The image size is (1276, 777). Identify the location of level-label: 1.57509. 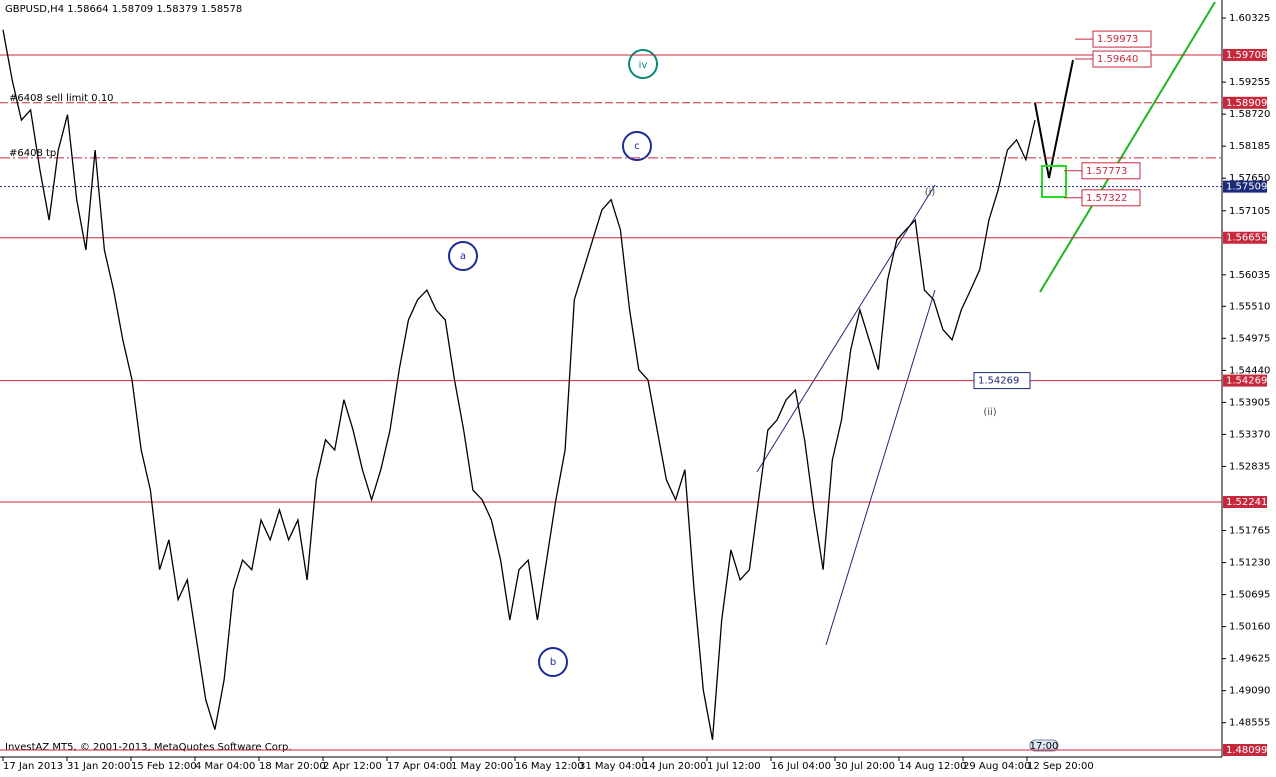
(1246, 187).